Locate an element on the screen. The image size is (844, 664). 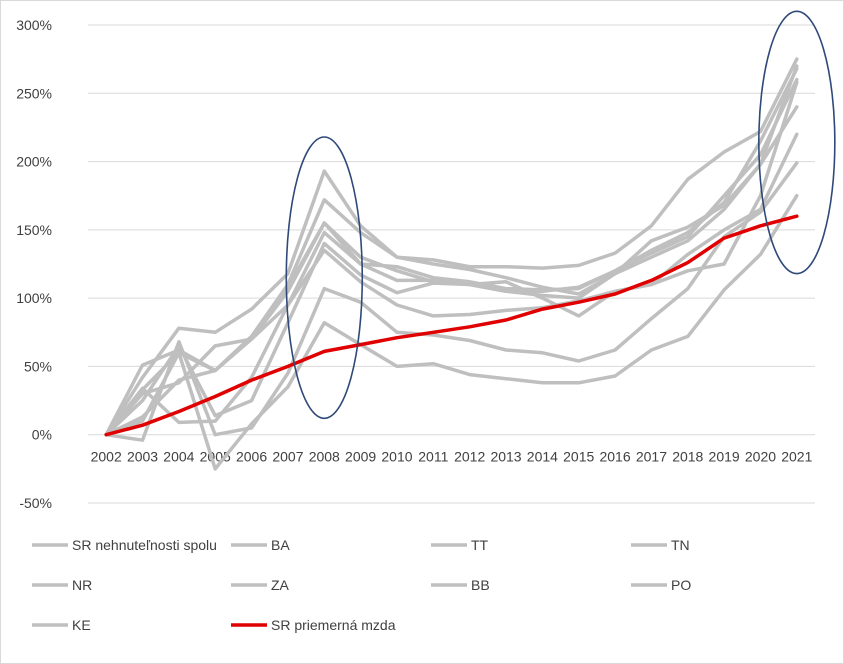
legend-item-tn: TN is located at coordinates (660, 545).